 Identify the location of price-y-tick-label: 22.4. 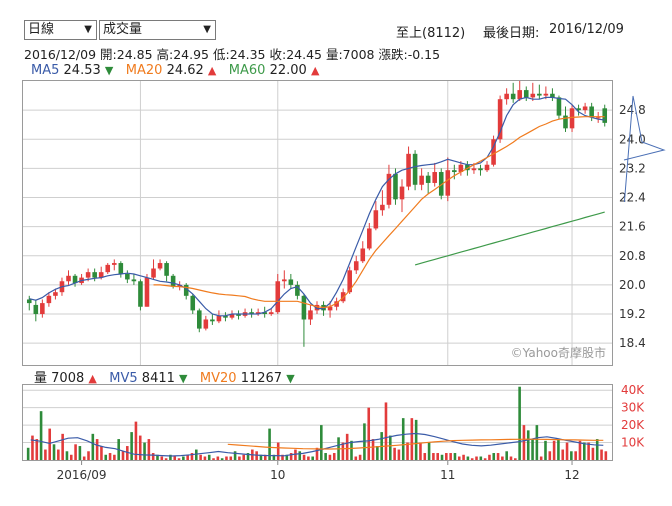
(632, 198).